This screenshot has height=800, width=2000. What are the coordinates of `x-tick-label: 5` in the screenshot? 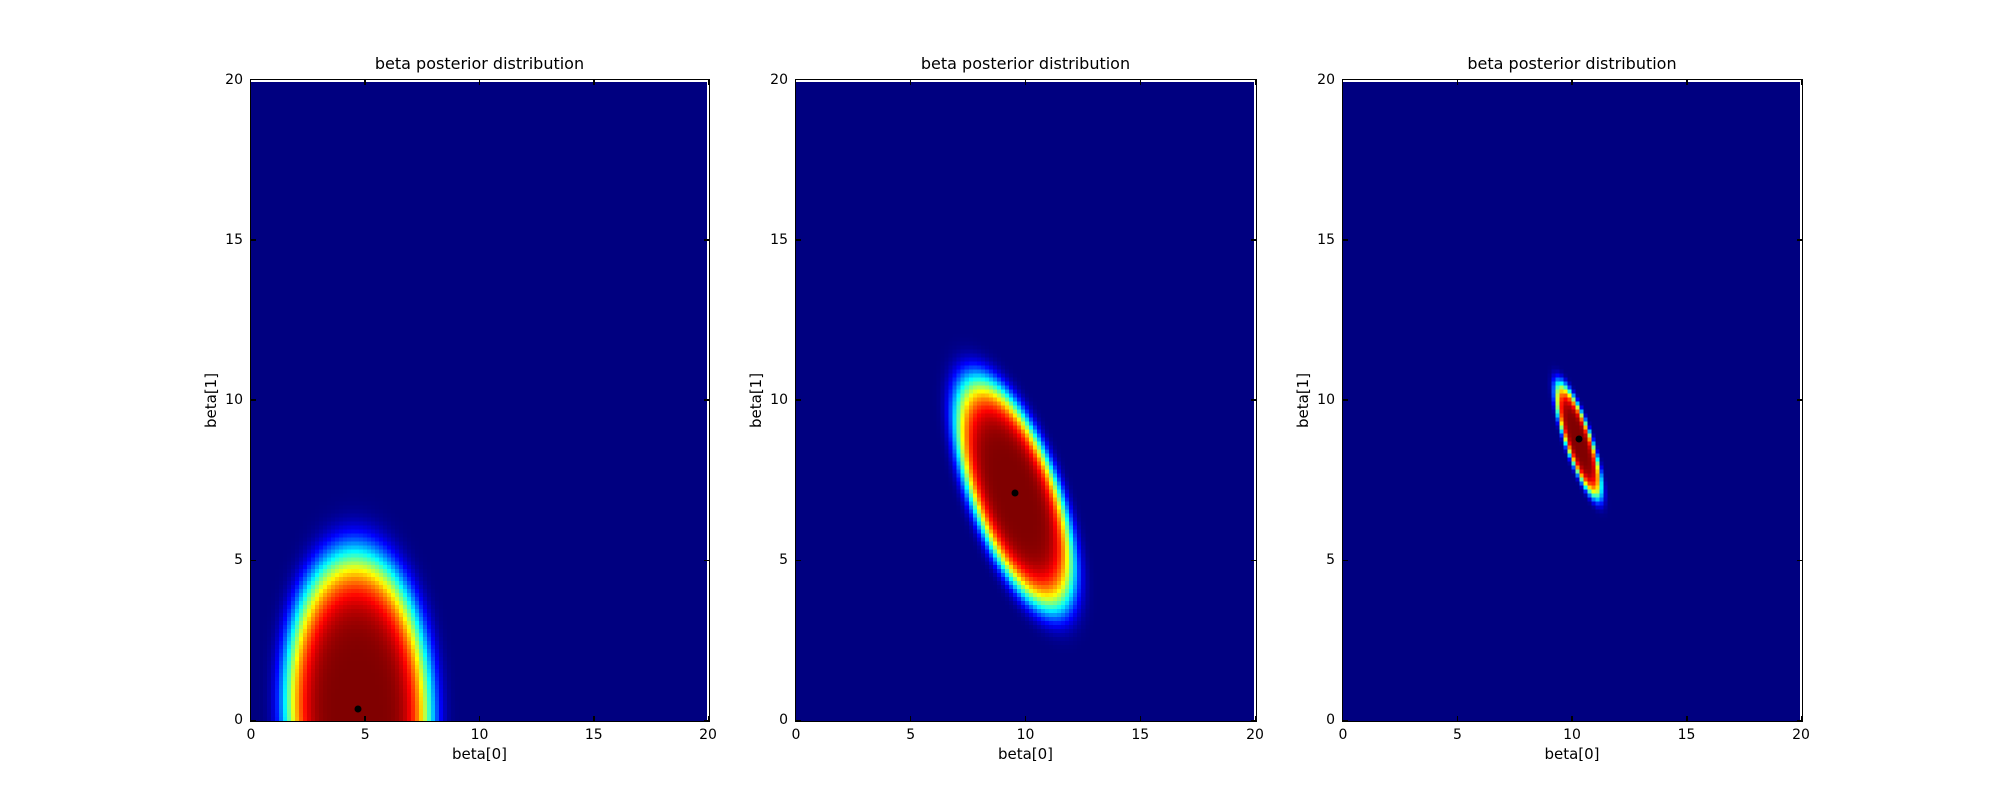 It's located at (1457, 735).